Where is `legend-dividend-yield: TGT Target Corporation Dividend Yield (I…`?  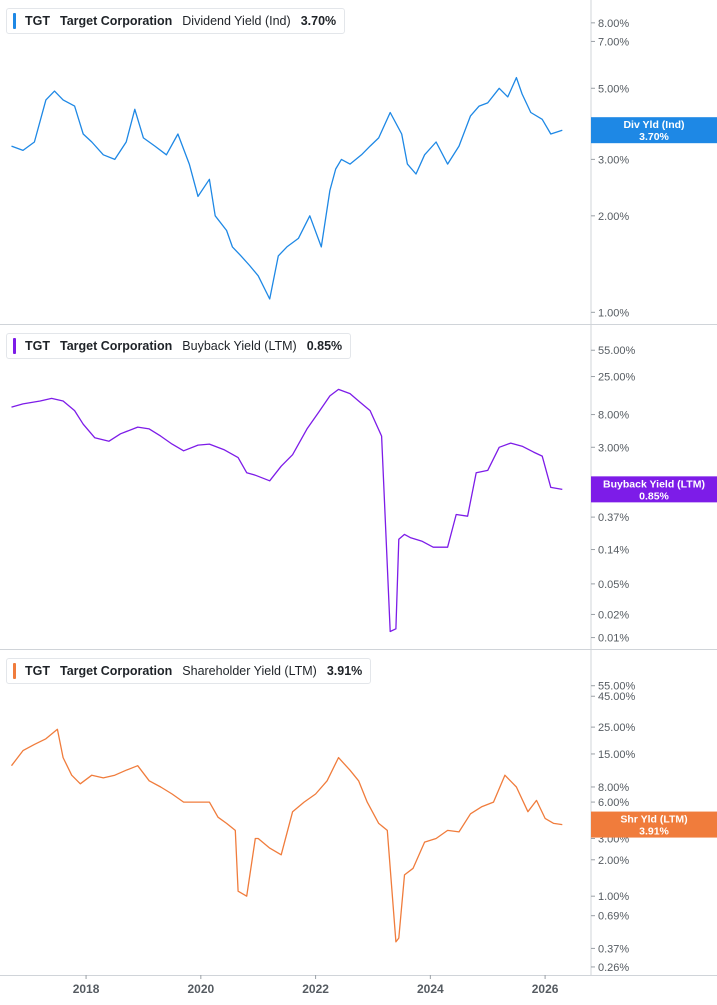 legend-dividend-yield: TGT Target Corporation Dividend Yield (I… is located at coordinates (176, 21).